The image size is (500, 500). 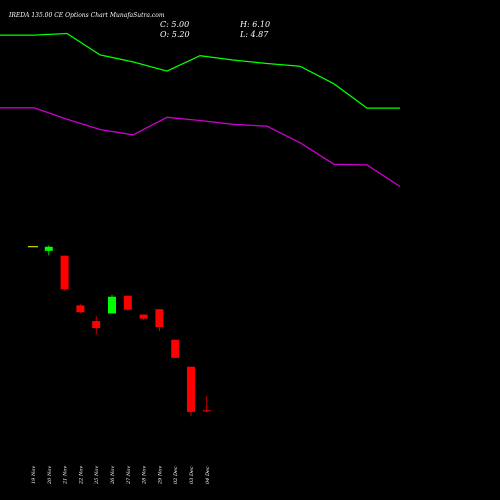 I want to click on candle-03-dec, so click(x=191, y=391).